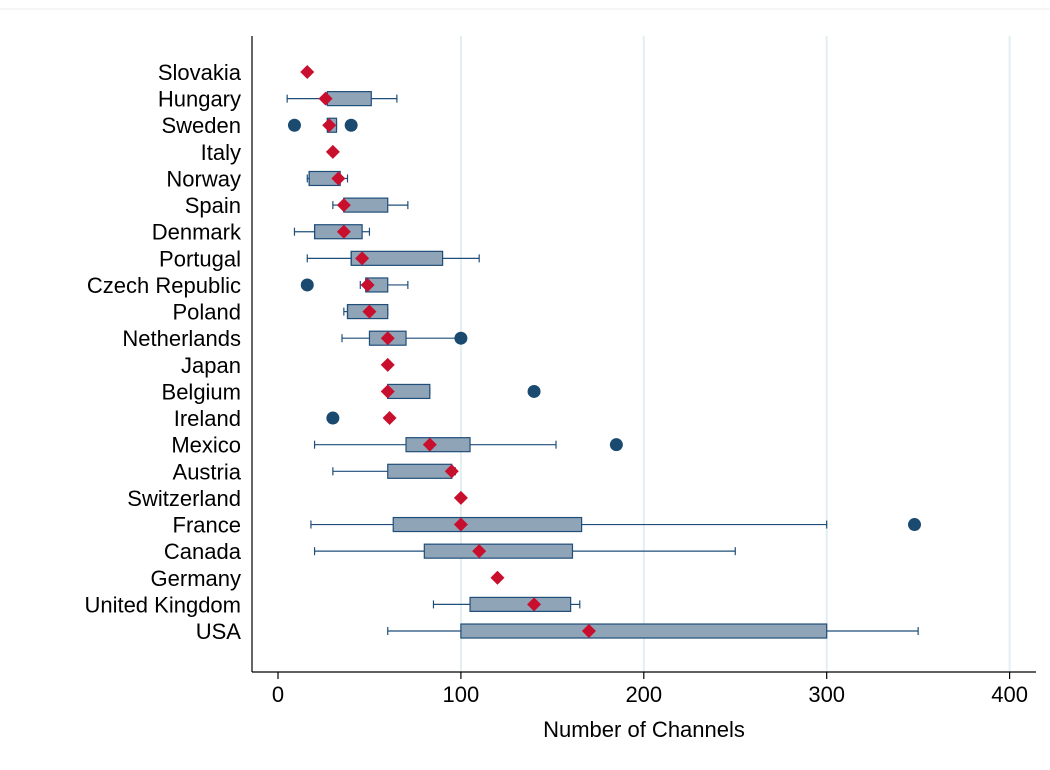 The image size is (1050, 770). What do you see at coordinates (219, 631) in the screenshot?
I see `category-label: USA` at bounding box center [219, 631].